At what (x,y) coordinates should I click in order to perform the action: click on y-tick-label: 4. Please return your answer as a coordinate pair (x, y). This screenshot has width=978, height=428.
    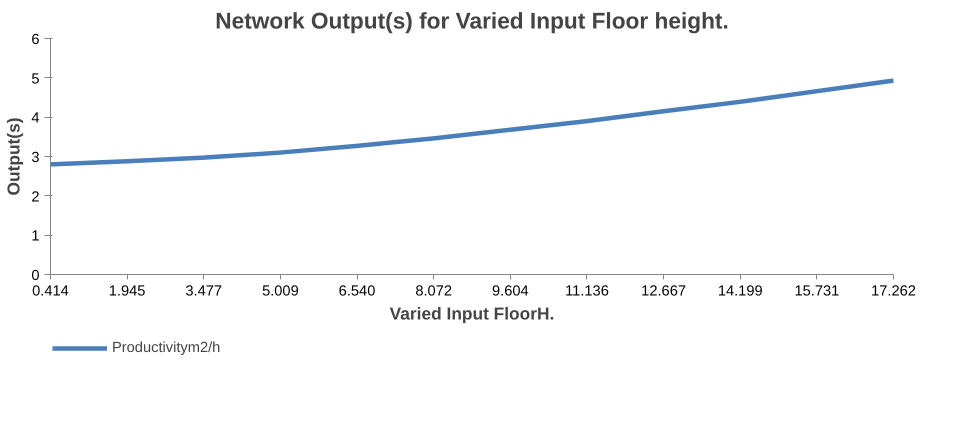
    Looking at the image, I should click on (35, 118).